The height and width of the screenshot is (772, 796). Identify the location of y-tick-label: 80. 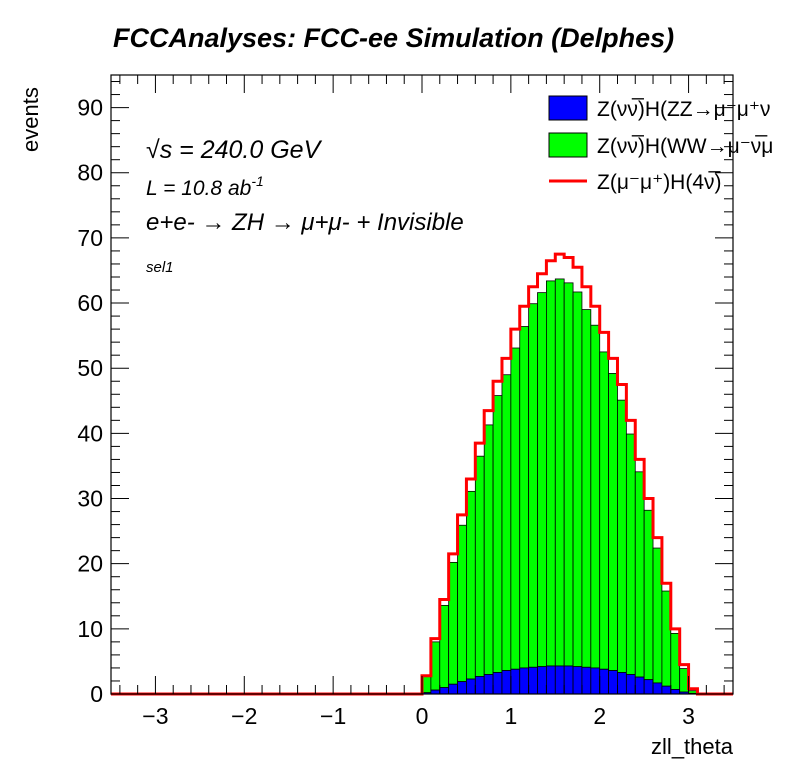
(90, 173).